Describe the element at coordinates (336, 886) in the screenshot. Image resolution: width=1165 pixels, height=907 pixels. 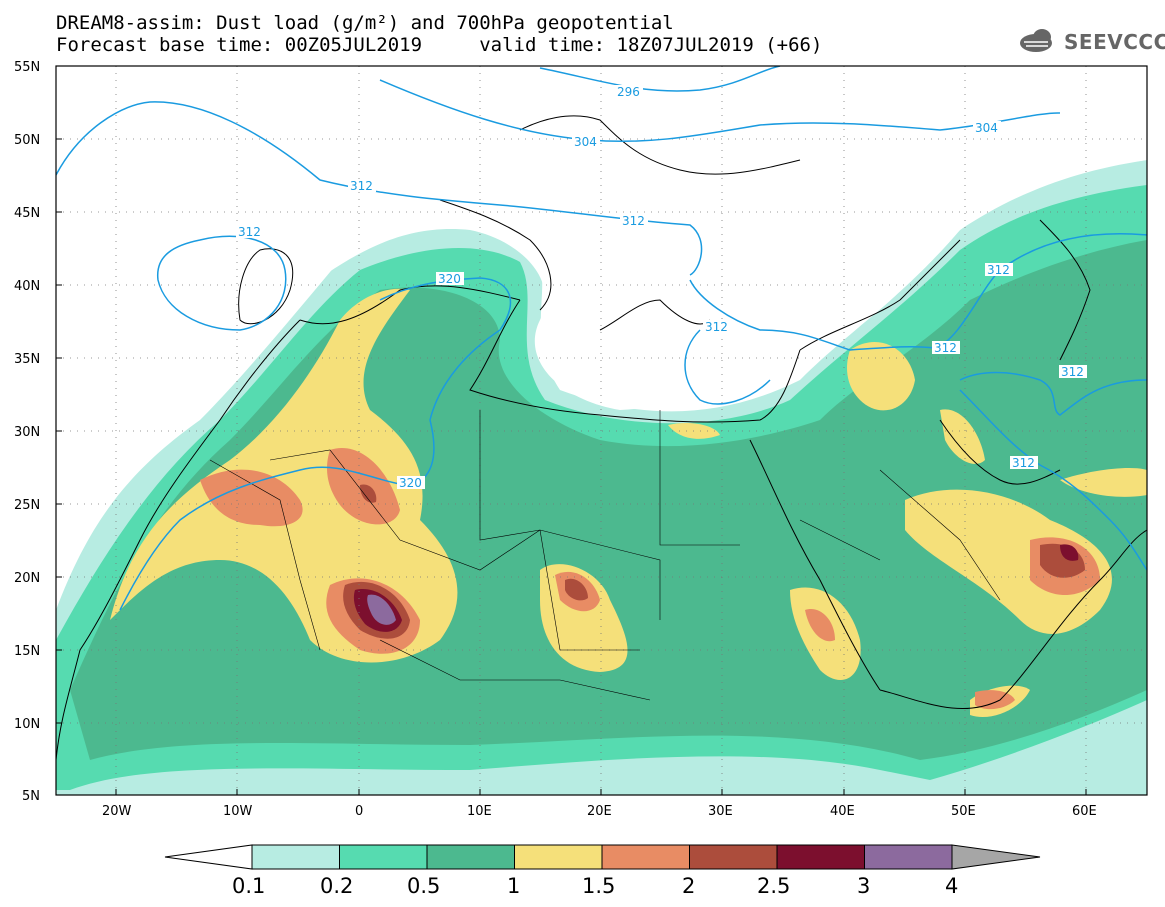
I see `colorbar-label: 0.2` at that location.